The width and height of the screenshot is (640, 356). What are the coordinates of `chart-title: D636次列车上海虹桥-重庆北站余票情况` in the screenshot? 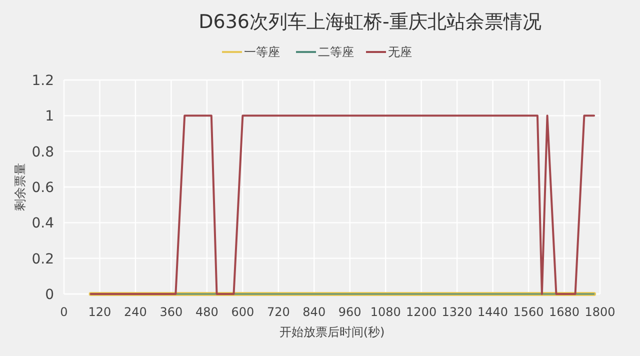 It's located at (370, 22).